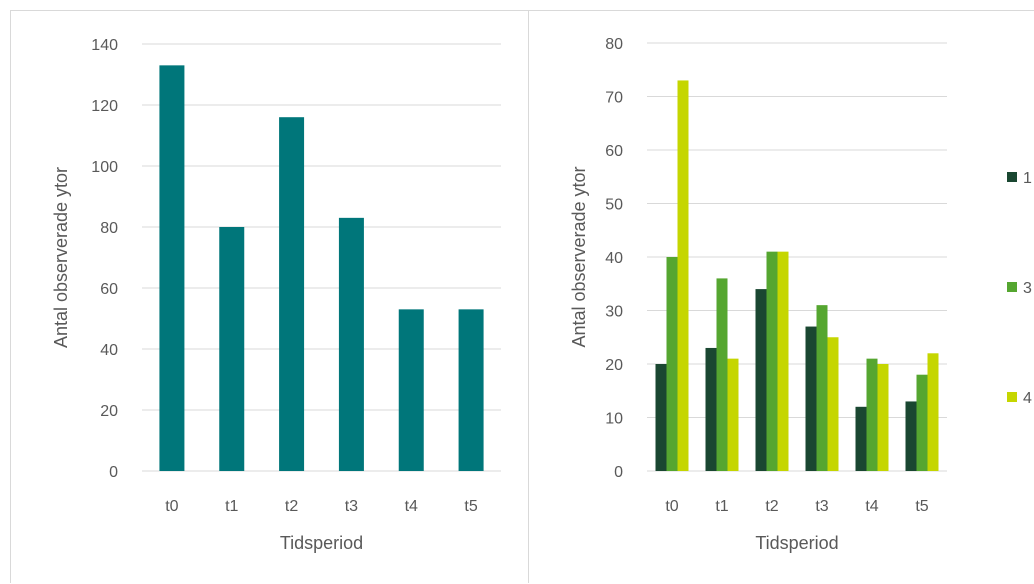 Image resolution: width=1034 pixels, height=584 pixels. Describe the element at coordinates (614, 44) in the screenshot. I see `right-y-tick-label: 80` at that location.